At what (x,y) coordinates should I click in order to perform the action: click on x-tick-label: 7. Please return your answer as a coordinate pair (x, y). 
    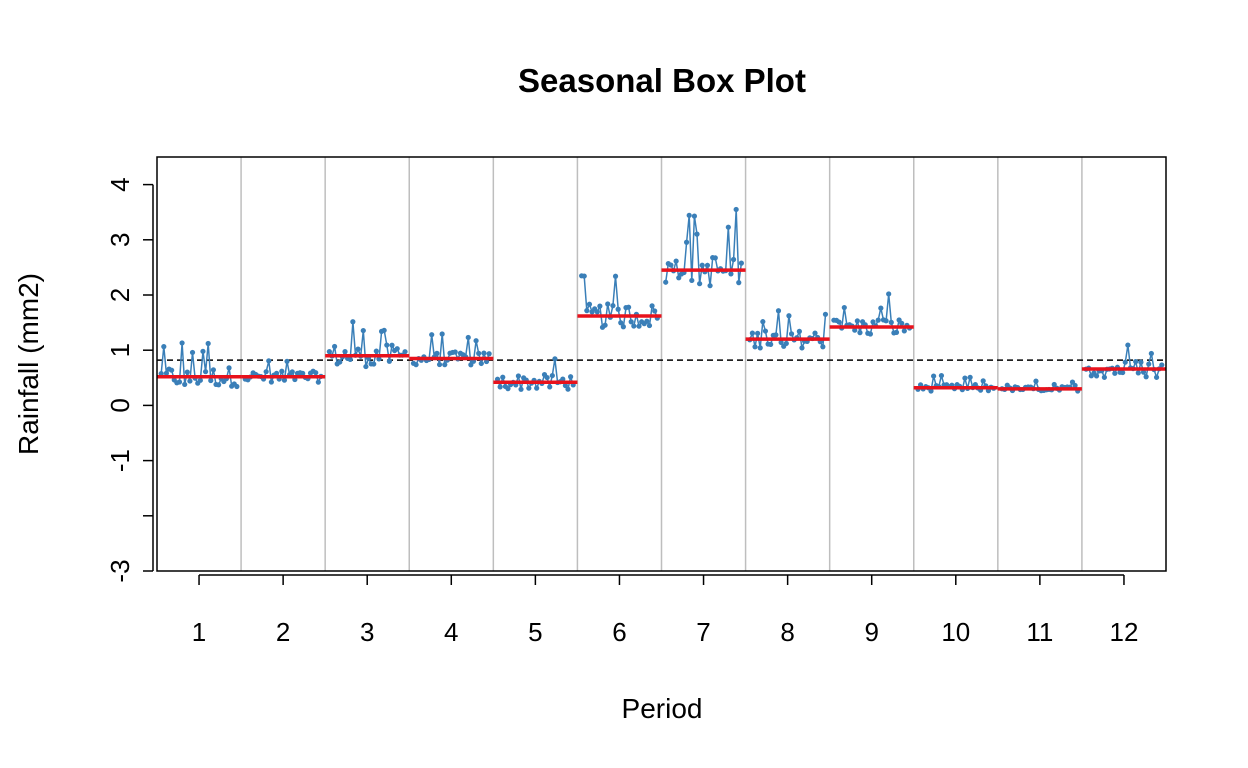
    Looking at the image, I should click on (703, 632).